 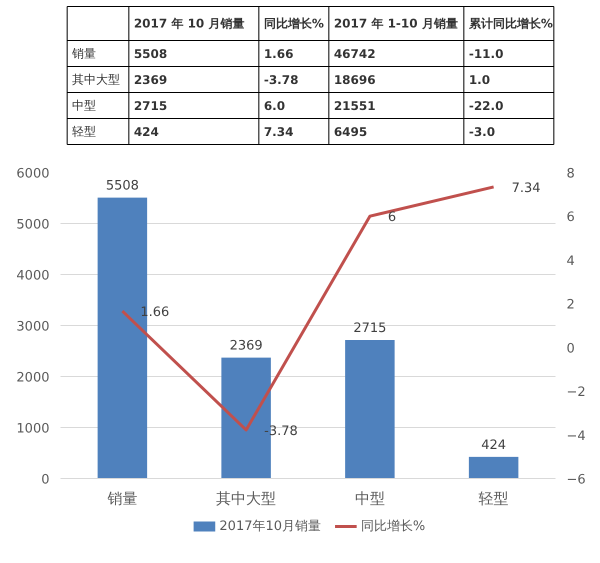 I want to click on y-tick-label: 3000, so click(x=33, y=327).